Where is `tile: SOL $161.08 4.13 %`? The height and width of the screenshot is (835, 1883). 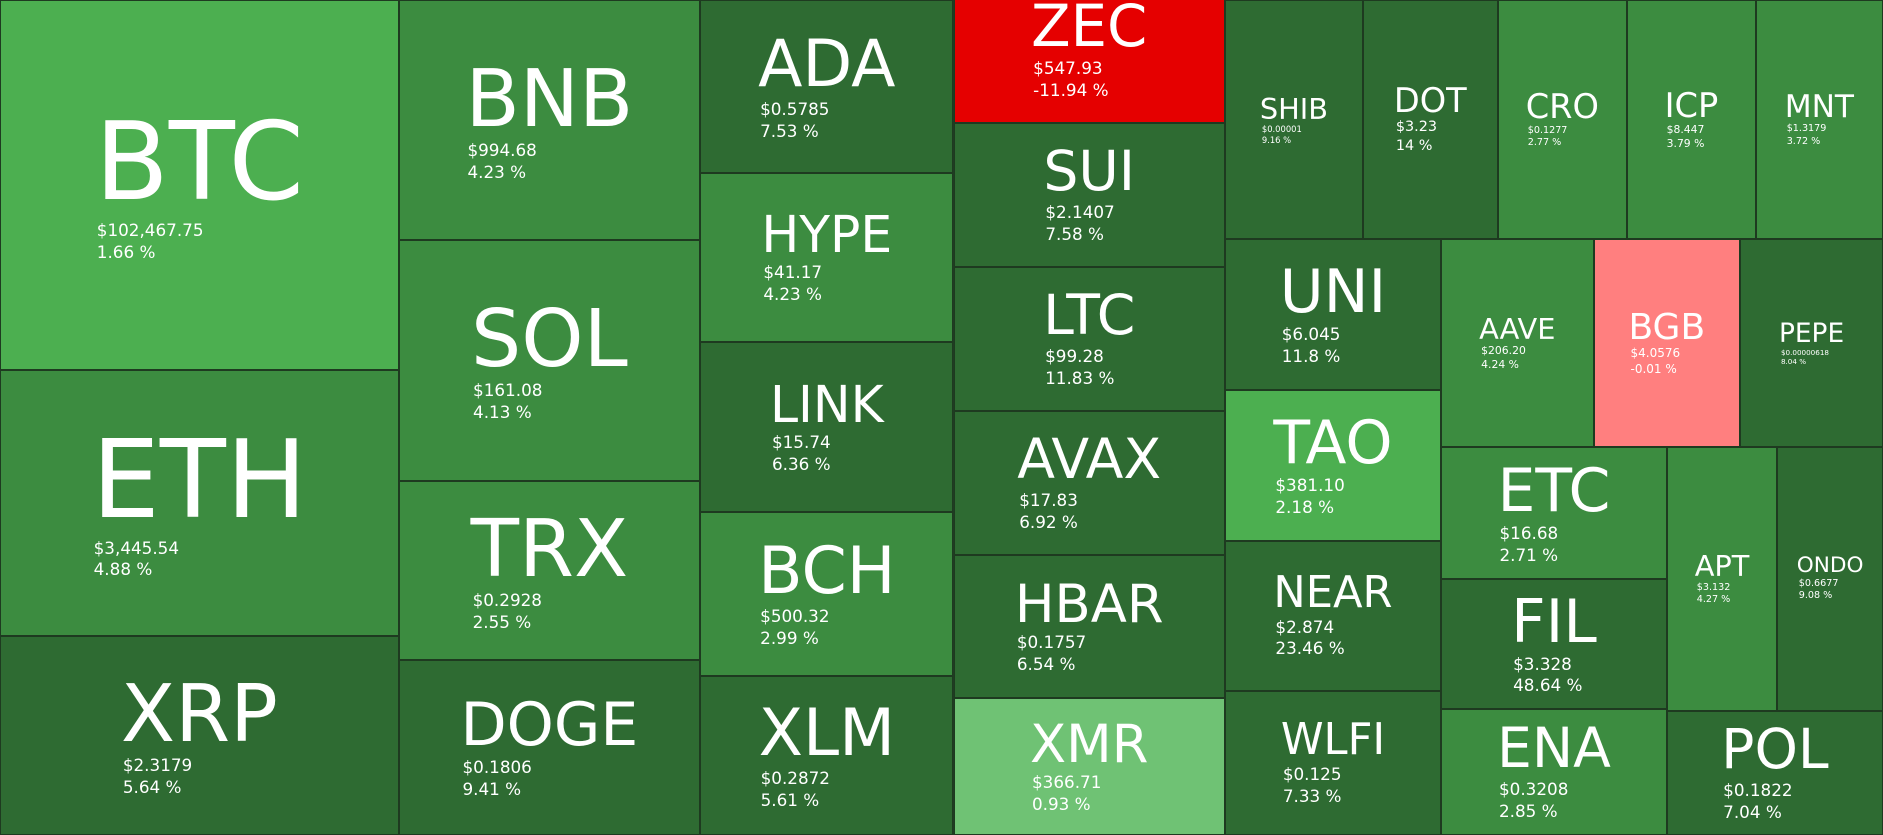
tile: SOL $161.08 4.13 % is located at coordinates (549, 360).